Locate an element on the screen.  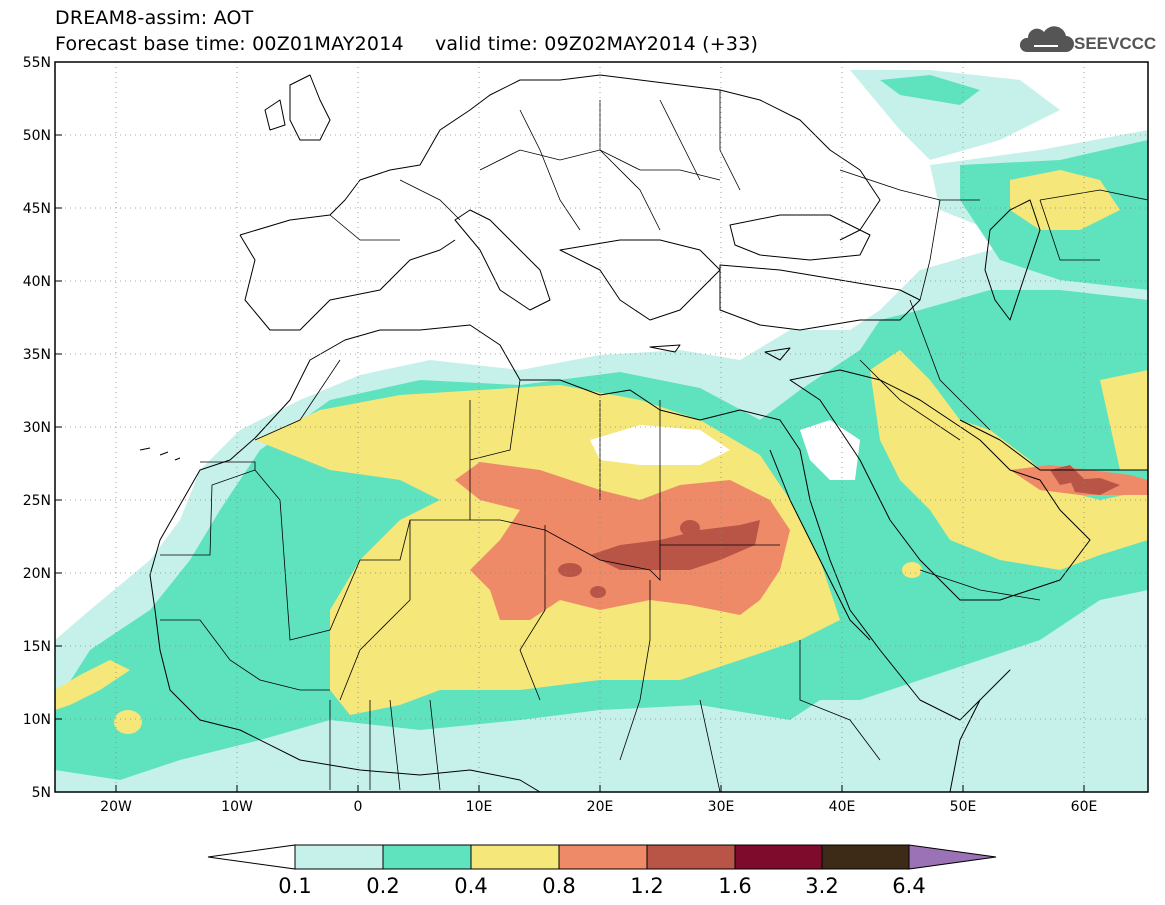
lat-label: 40N is located at coordinates (37, 282).